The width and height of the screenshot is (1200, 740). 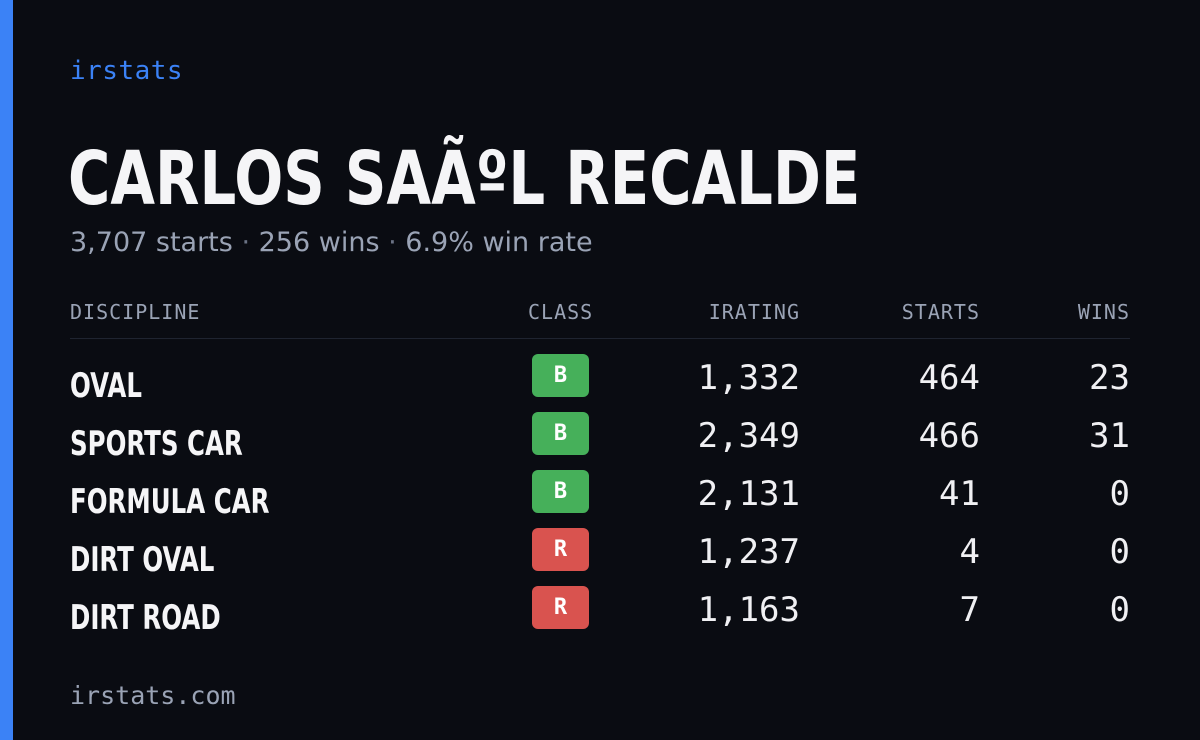 What do you see at coordinates (600, 437) in the screenshot?
I see `table-row: SPORTS CAR B 2,349 466 31` at bounding box center [600, 437].